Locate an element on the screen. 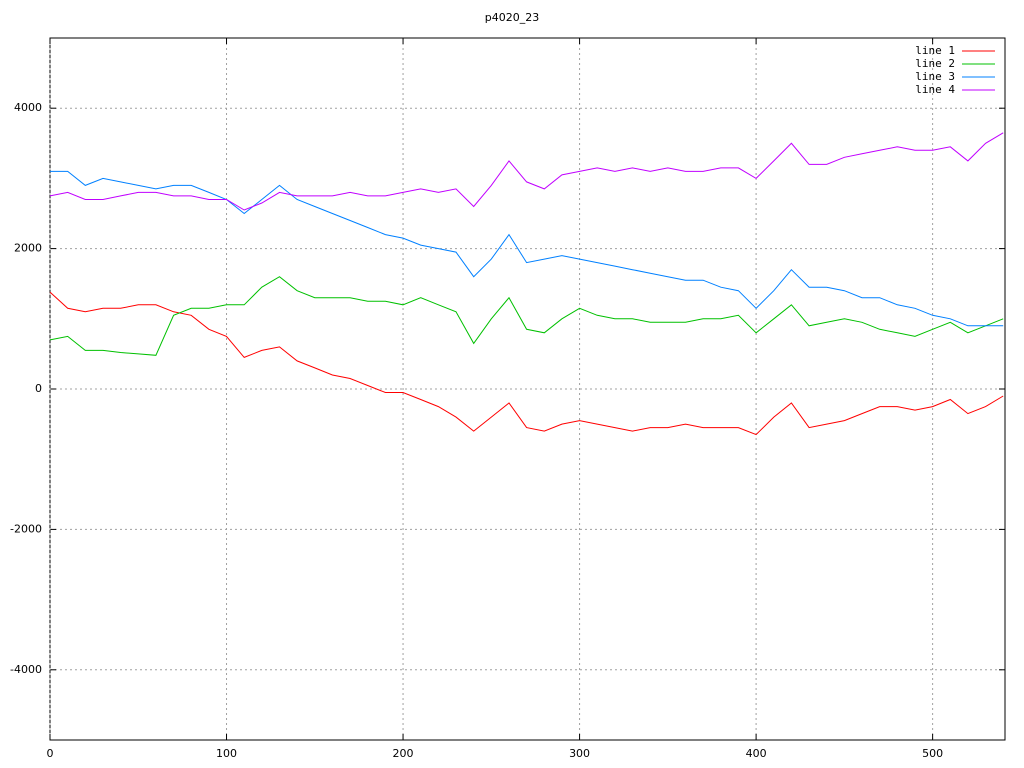  x-tick-label: 300 is located at coordinates (579, 753).